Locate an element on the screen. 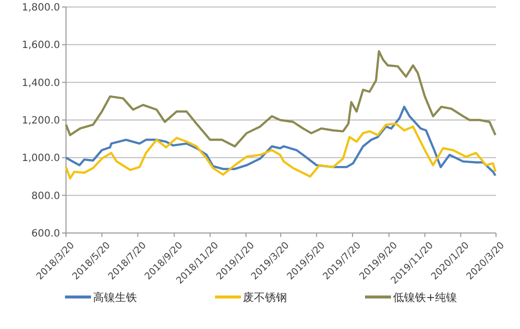 Image resolution: width=520 pixels, height=329 pixels. y-tick-label: 800.0 is located at coordinates (45, 196).